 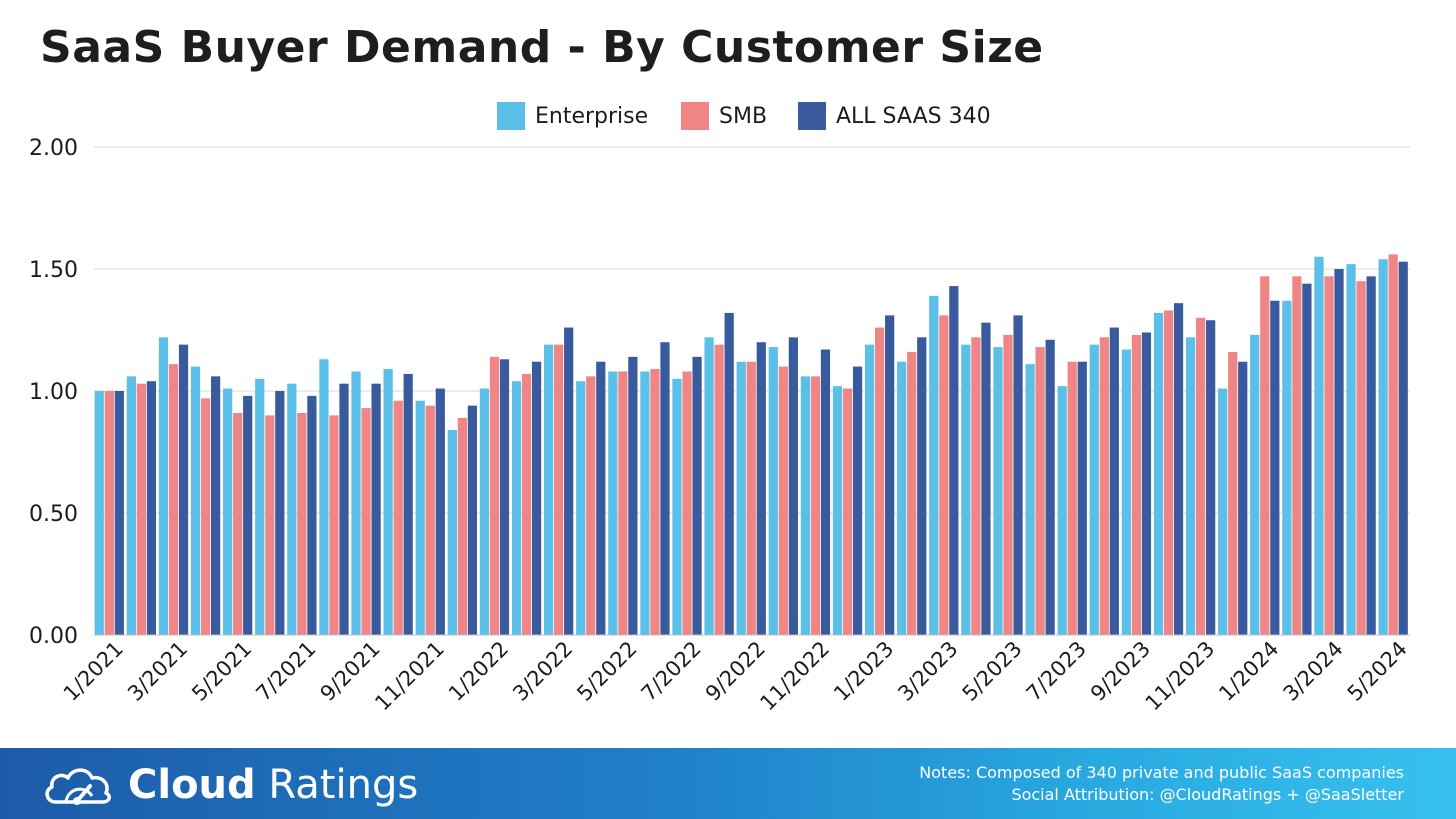 What do you see at coordinates (812, 116) in the screenshot?
I see `legend-swatch-all-saas` at bounding box center [812, 116].